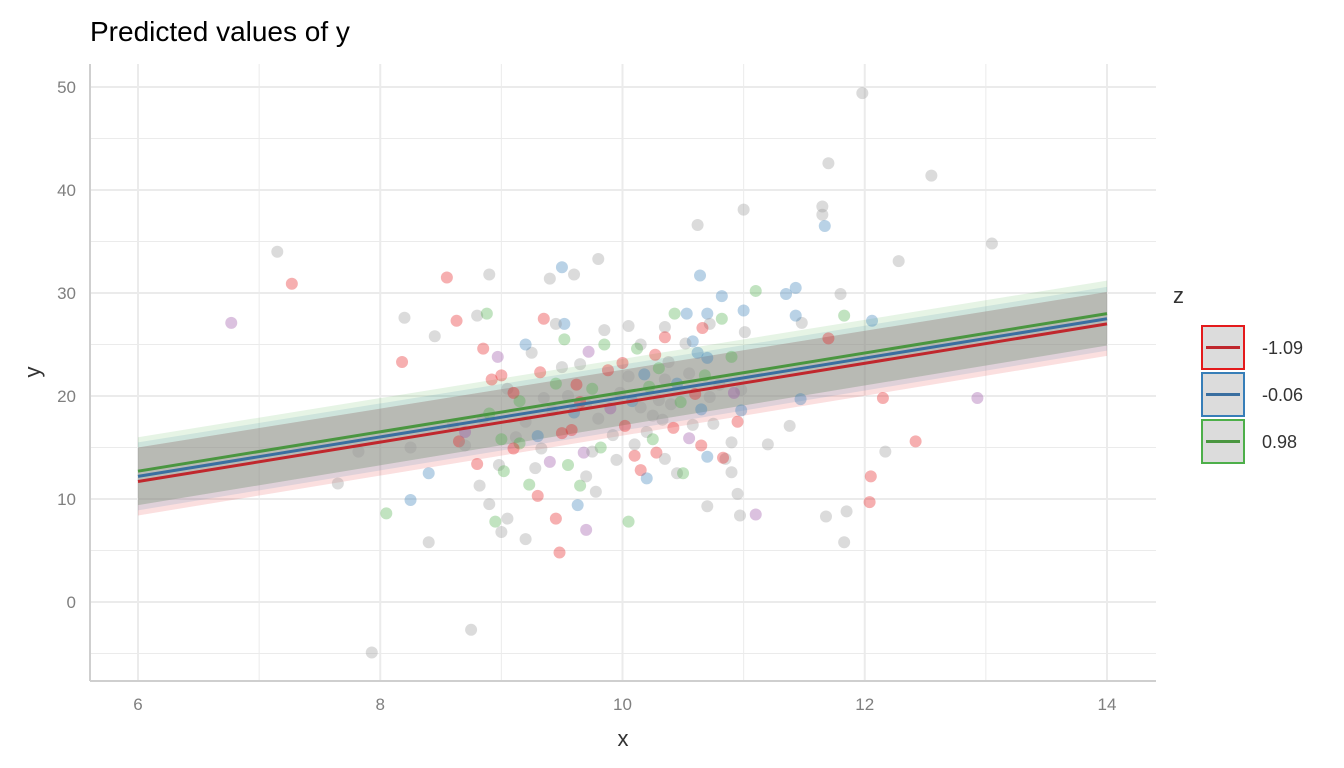 This screenshot has width=1344, height=768. I want to click on x-axis-label: x, so click(623, 738).